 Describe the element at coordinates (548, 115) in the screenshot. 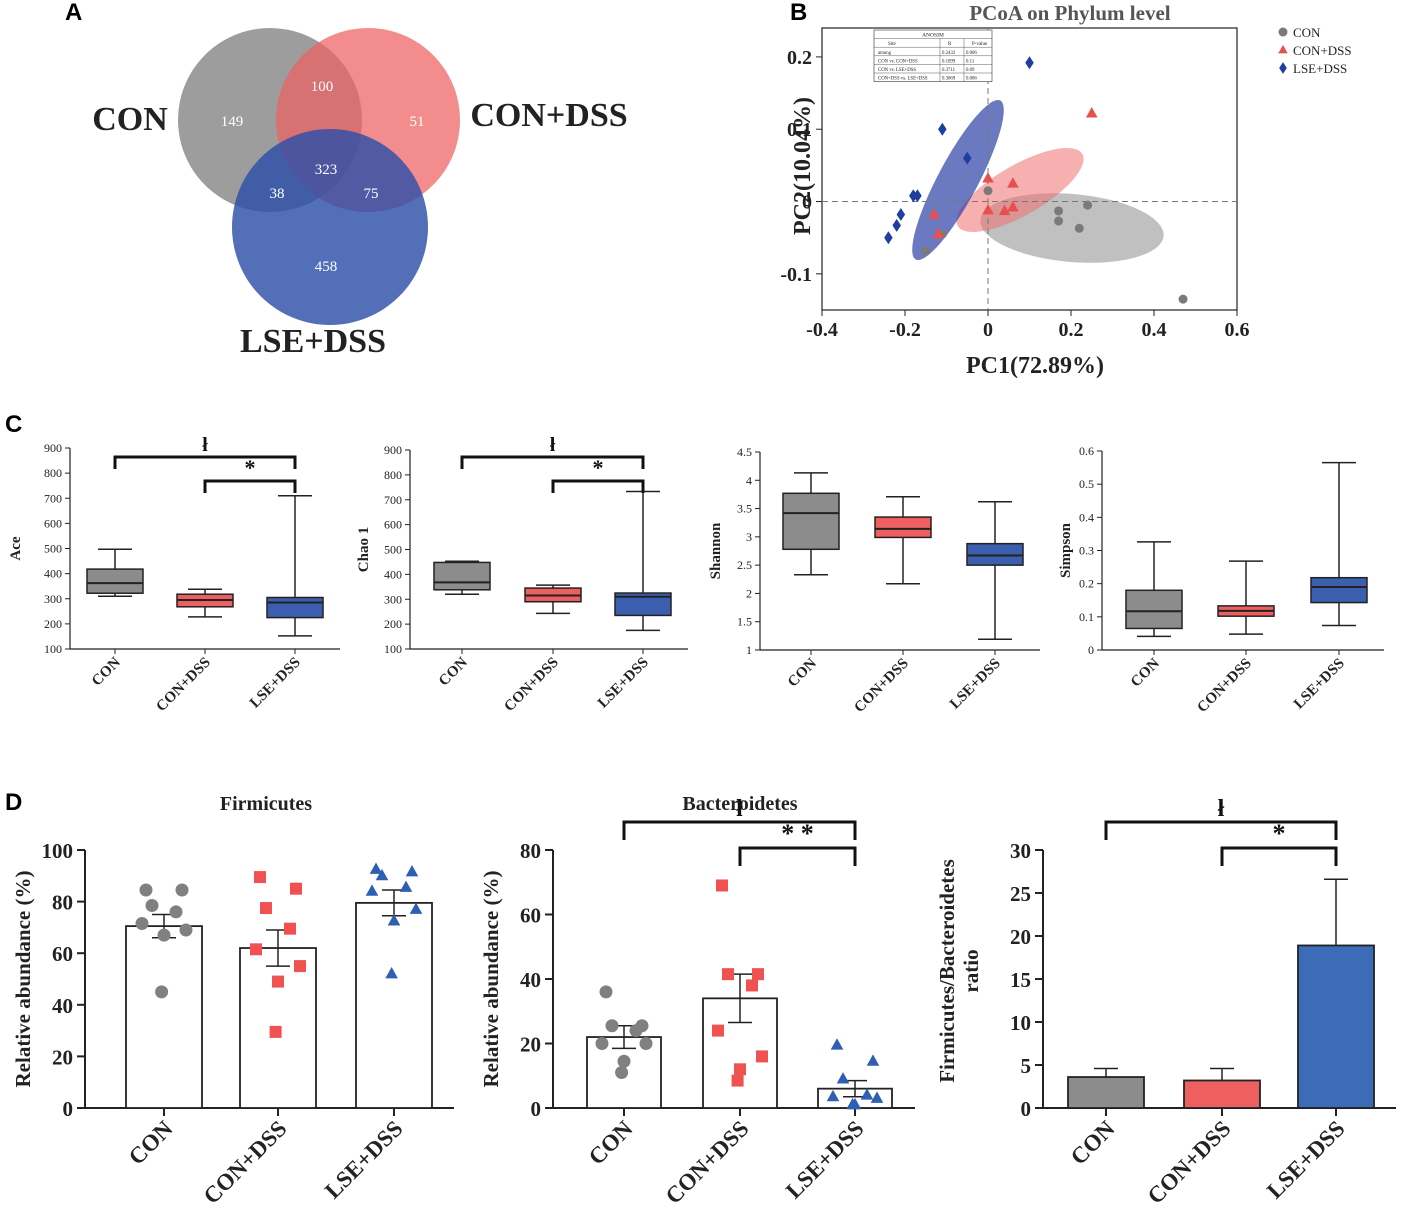

I see `venn-set-label-con-dss: CON+DSS` at that location.